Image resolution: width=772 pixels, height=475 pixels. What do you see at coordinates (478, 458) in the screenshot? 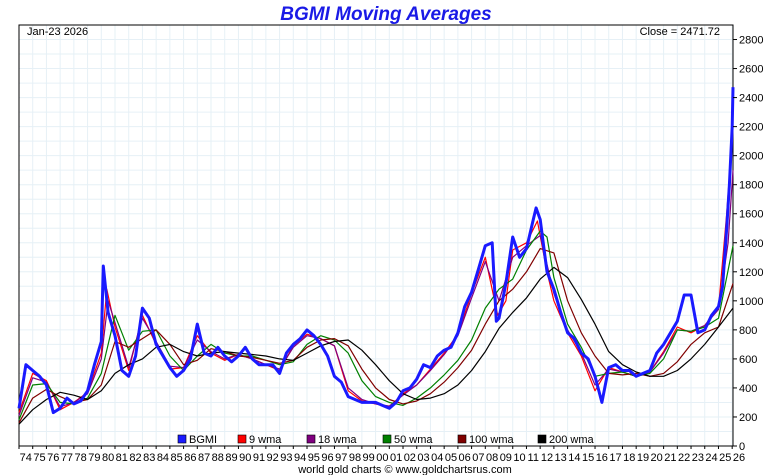
I see `x-tick-label: 07` at bounding box center [478, 458].